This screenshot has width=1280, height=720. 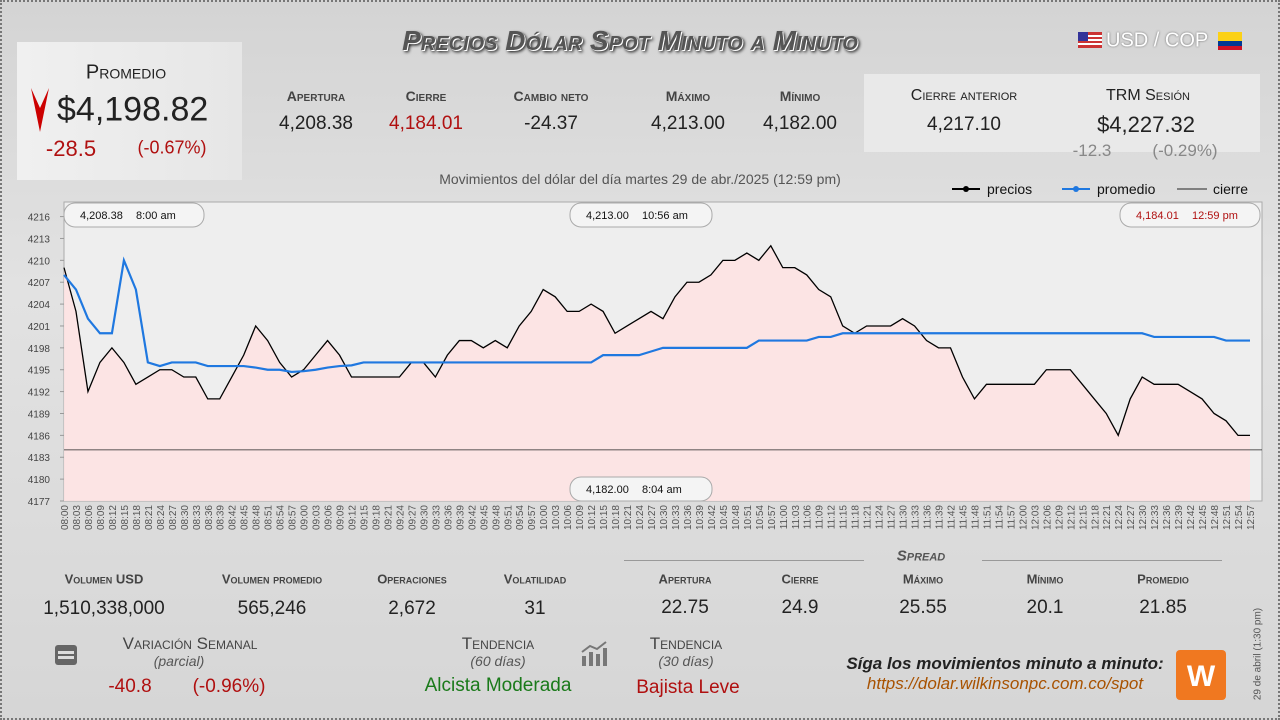 I want to click on y-tick-label: 4207, so click(x=39, y=283).